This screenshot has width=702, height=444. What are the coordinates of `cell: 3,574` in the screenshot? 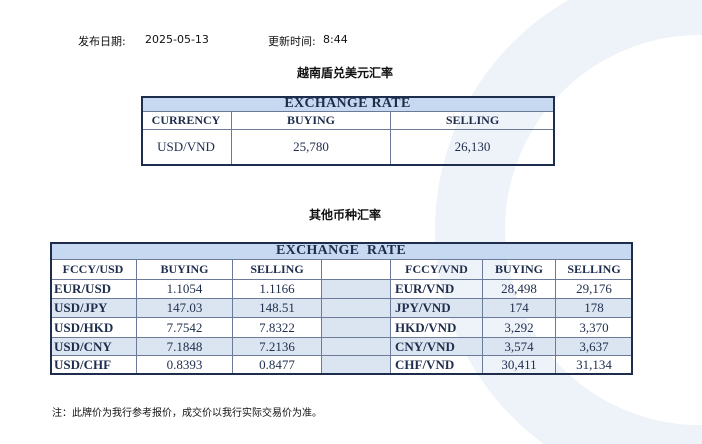 It's located at (519, 347).